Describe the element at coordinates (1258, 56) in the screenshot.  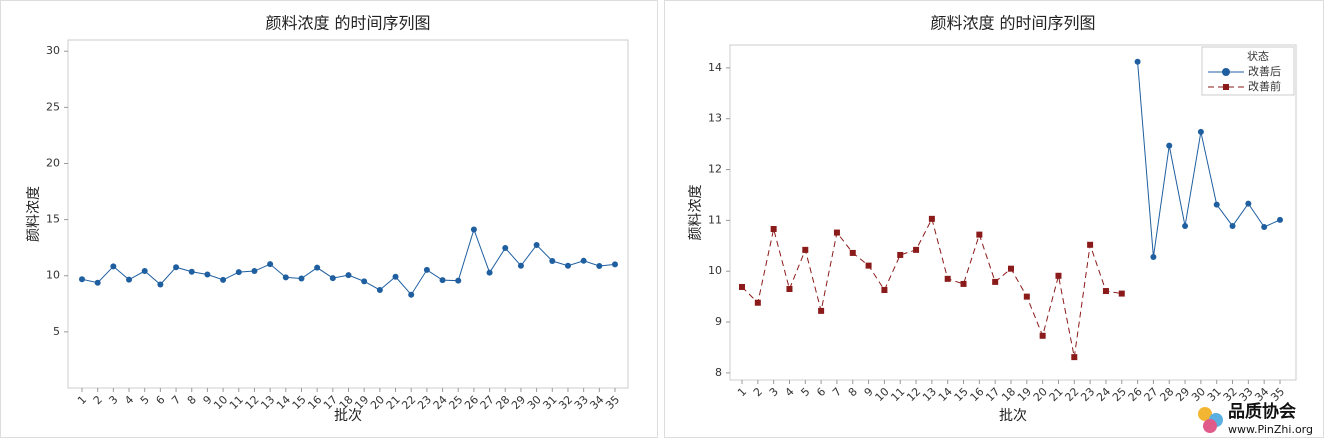
I see `legend-title: 状态` at that location.